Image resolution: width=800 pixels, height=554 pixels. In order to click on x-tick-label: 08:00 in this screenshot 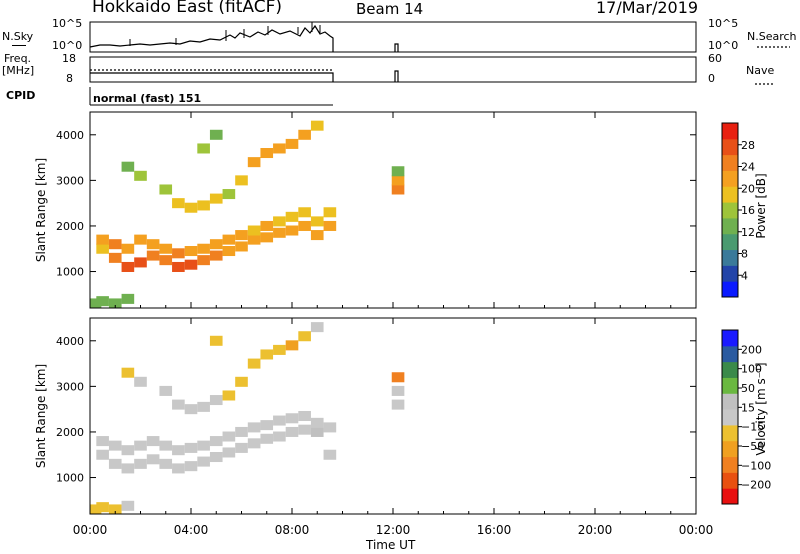, I will do `click(292, 530)`.